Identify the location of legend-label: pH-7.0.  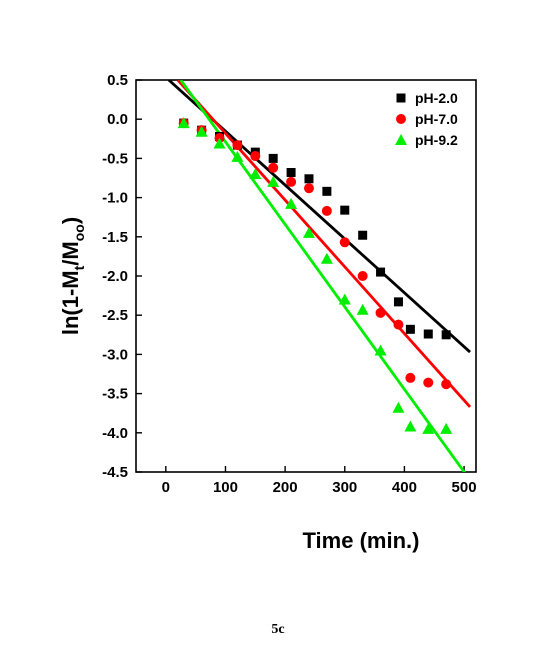
(436, 119).